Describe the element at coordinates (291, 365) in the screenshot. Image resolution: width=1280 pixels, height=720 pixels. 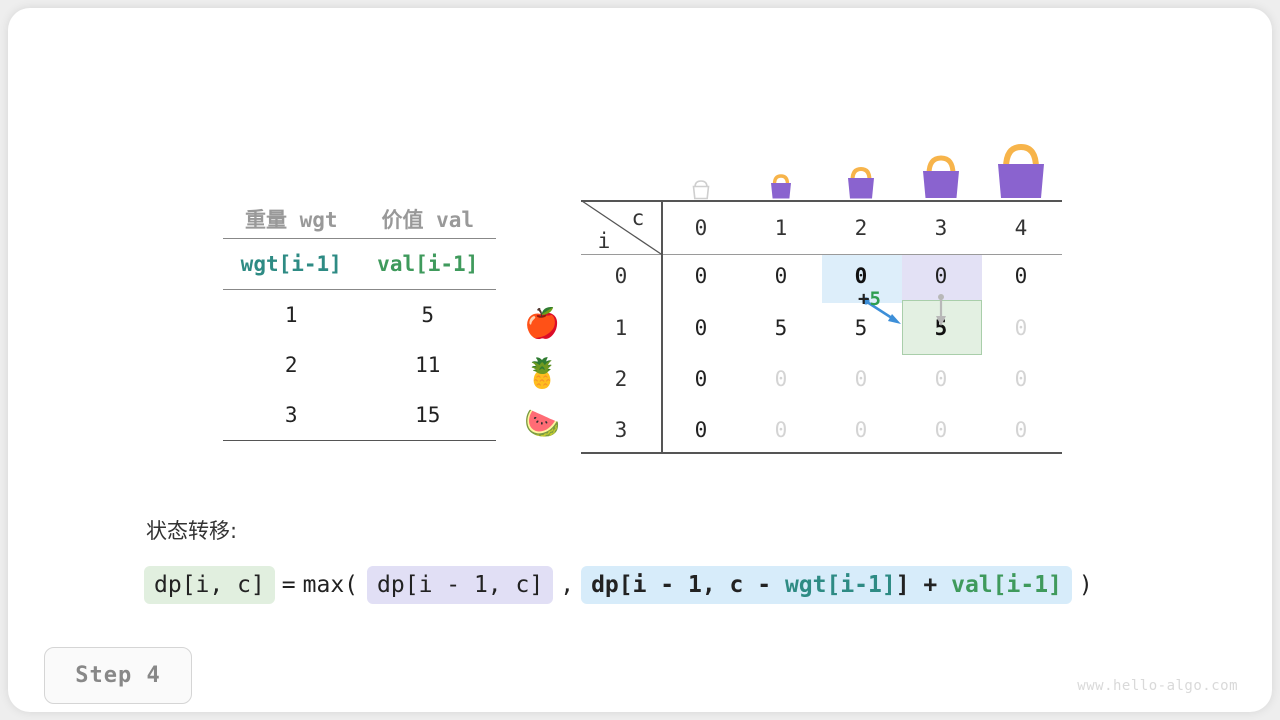
I see `item-weight-2: 2` at that location.